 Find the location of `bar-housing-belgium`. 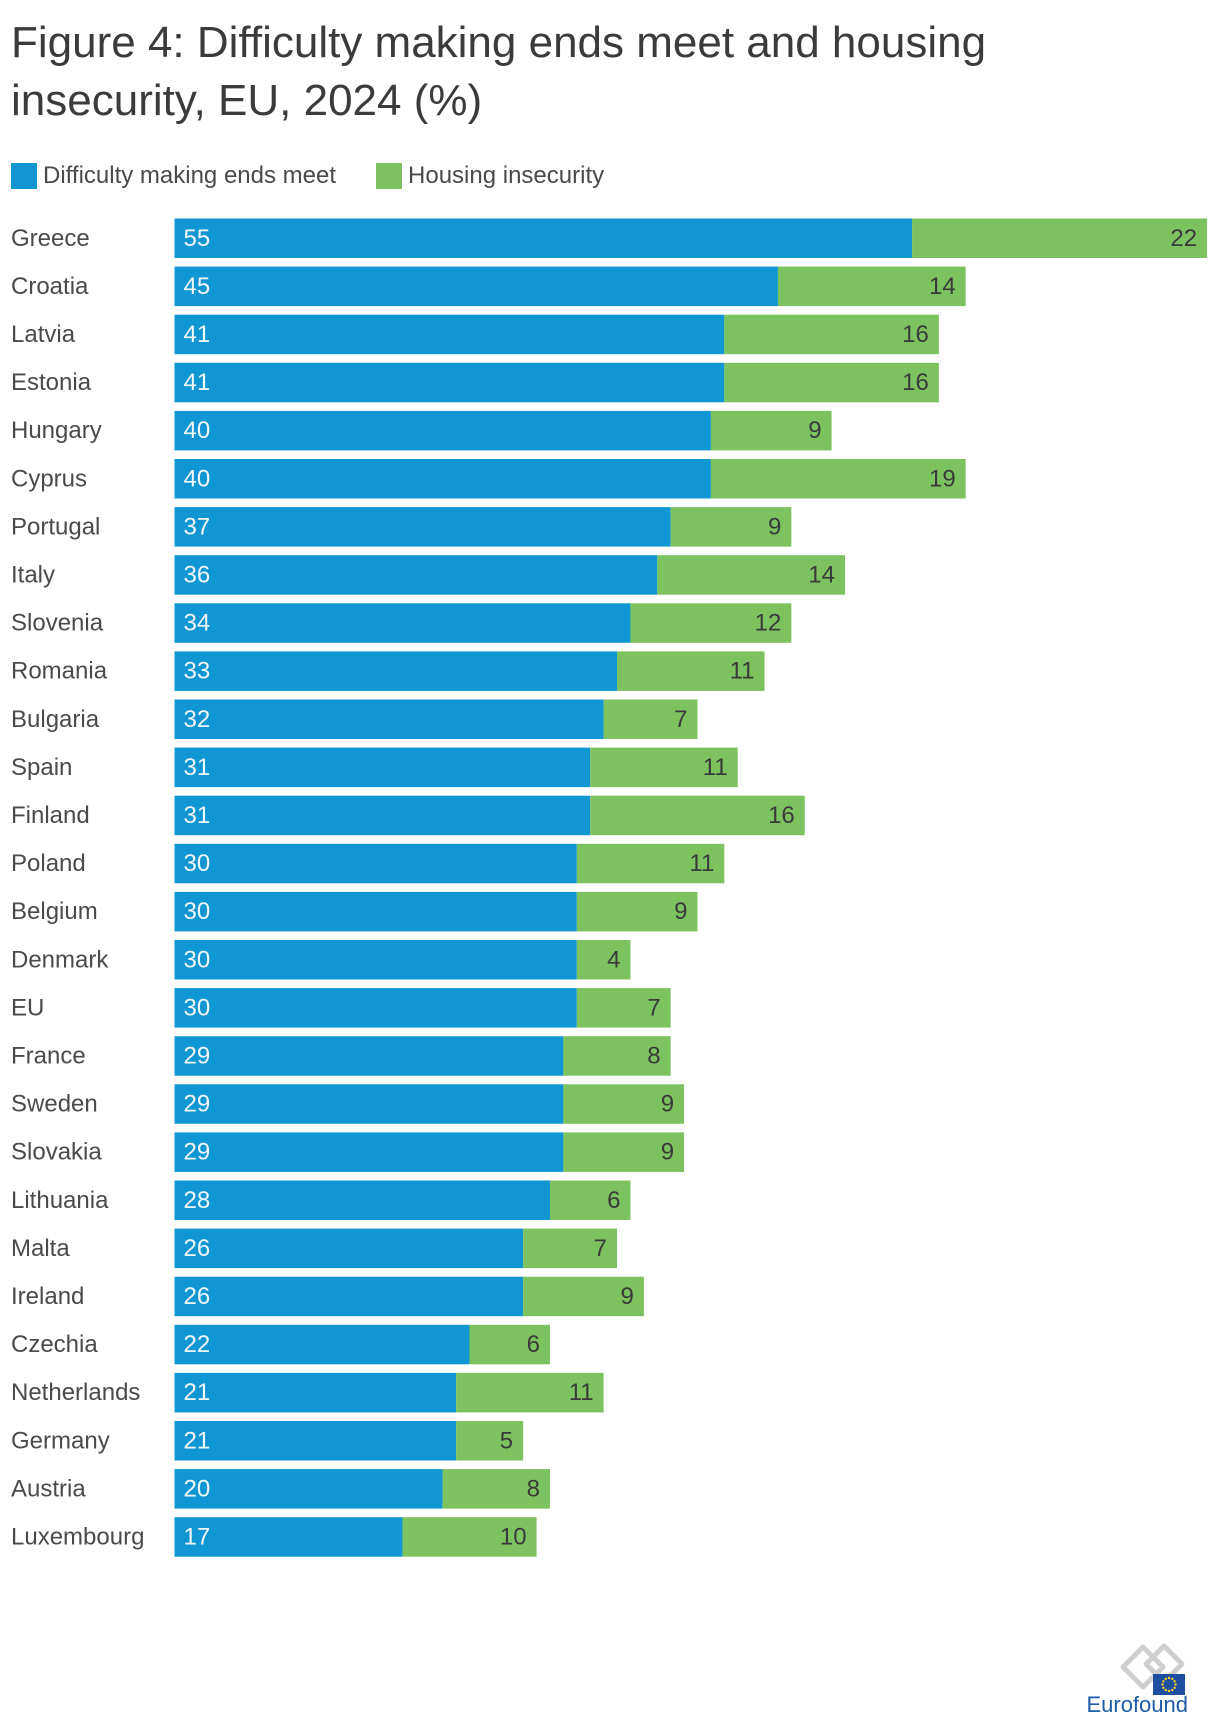

bar-housing-belgium is located at coordinates (637, 911).